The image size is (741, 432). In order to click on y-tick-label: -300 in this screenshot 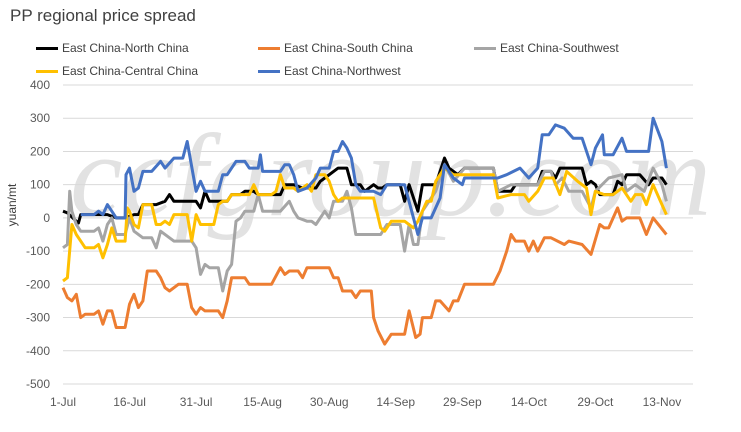, I will do `click(38, 318)`.